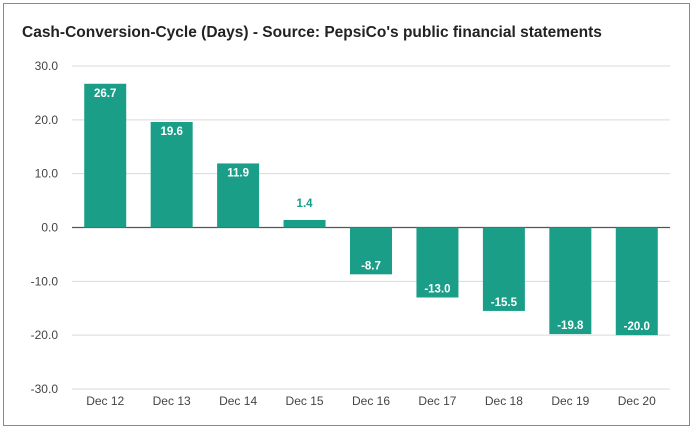  I want to click on x-tick-label: Dec 17, so click(437, 401).